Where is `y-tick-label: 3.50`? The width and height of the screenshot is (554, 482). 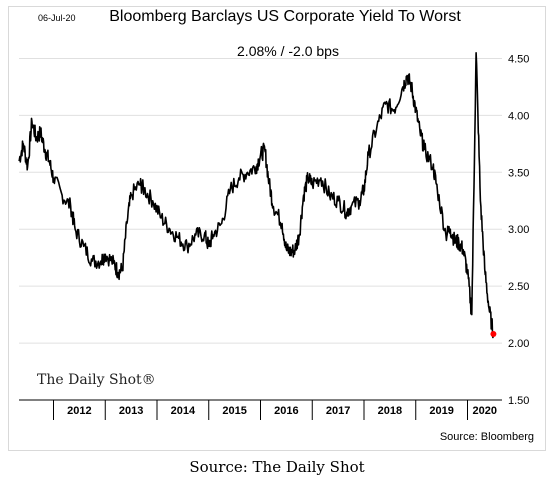
y-tick-label: 3.50 is located at coordinates (518, 173).